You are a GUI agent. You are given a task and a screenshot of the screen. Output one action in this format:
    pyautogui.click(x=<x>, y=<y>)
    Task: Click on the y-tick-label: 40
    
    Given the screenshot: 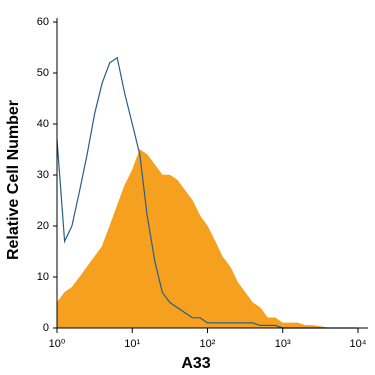 What is the action you would take?
    pyautogui.click(x=43, y=124)
    